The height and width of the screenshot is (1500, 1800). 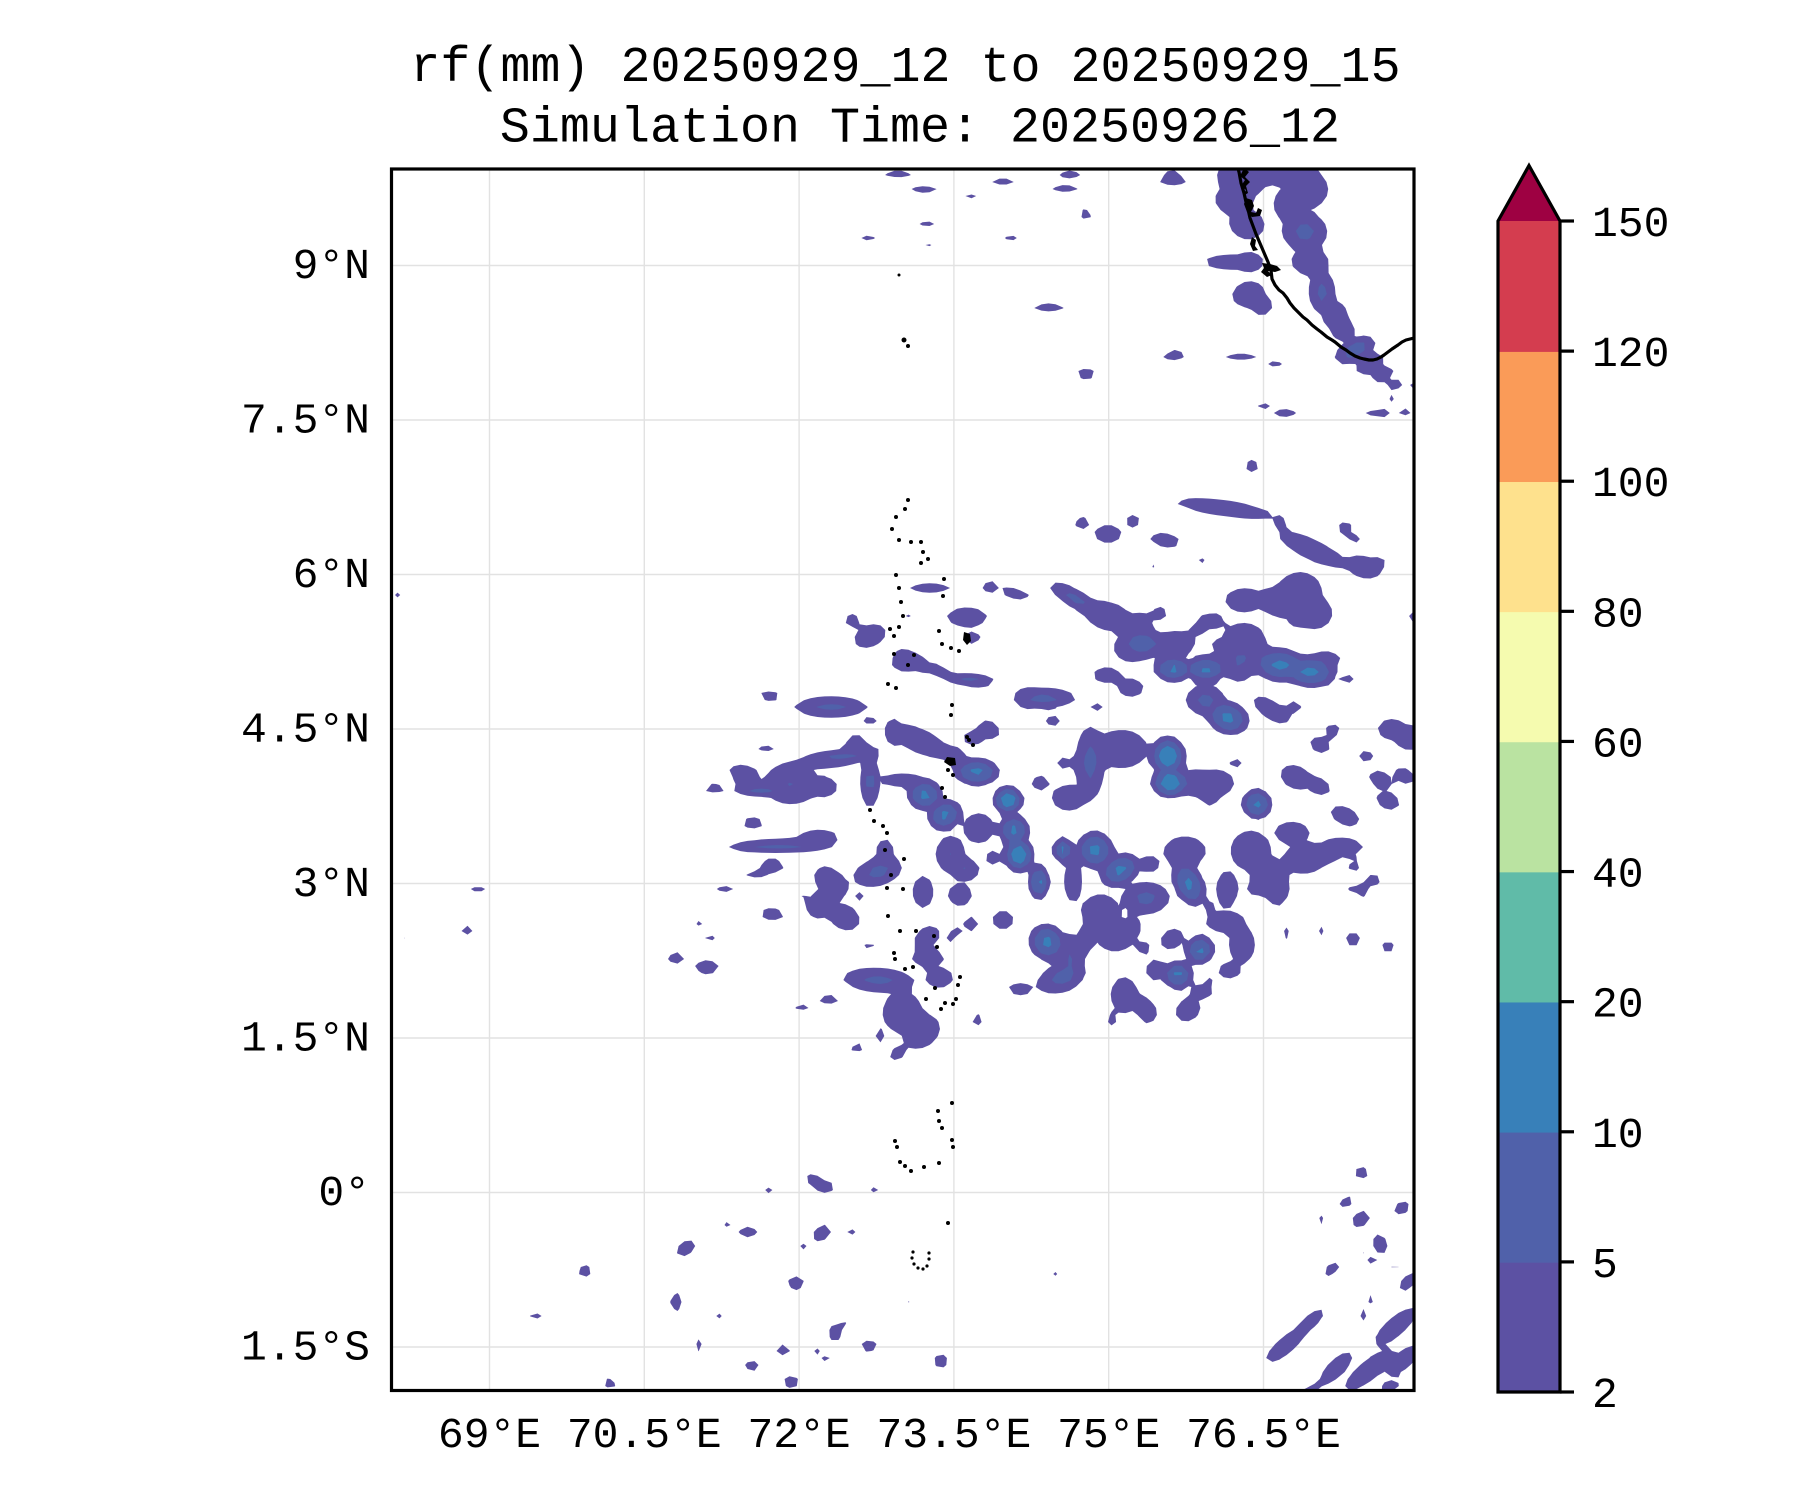 What do you see at coordinates (1605, 1265) in the screenshot?
I see `svg-text: 5` at bounding box center [1605, 1265].